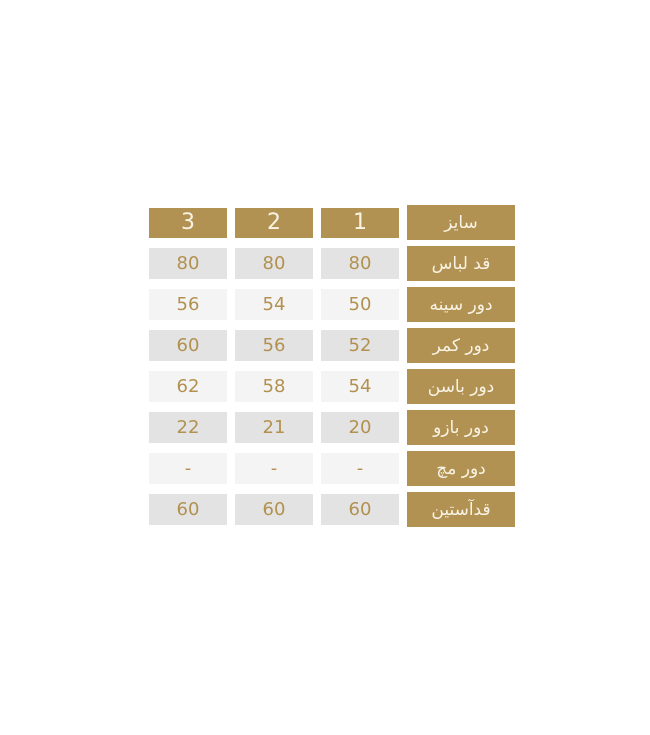 The width and height of the screenshot is (650, 735). What do you see at coordinates (461, 304) in the screenshot?
I see `row-label-bust: دور سینه` at bounding box center [461, 304].